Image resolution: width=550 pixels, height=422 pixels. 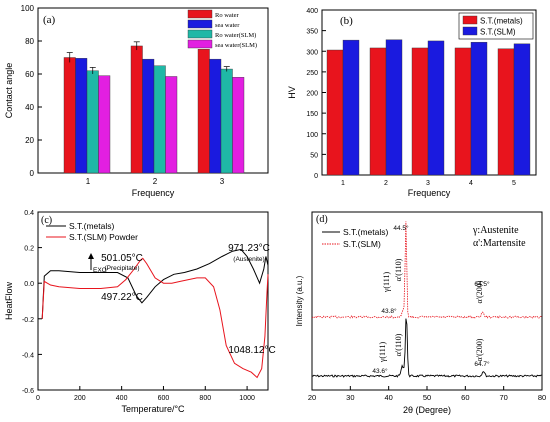 What do you see at coordinates (312, 11) in the screenshot?
I see `y-tick-label: 400` at bounding box center [312, 11].